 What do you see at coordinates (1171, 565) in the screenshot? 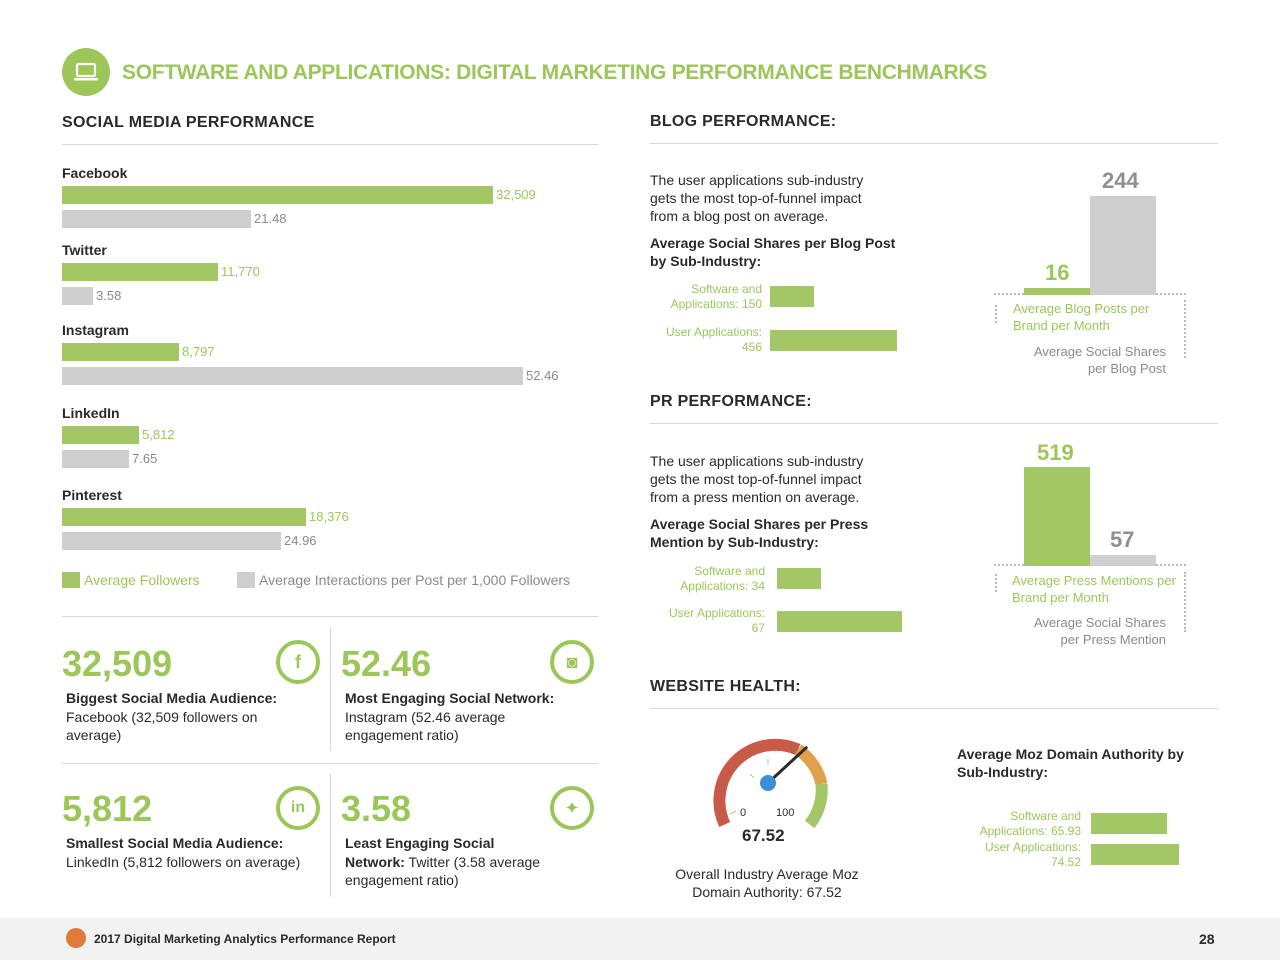
I see `pr-baseline-right` at bounding box center [1171, 565].